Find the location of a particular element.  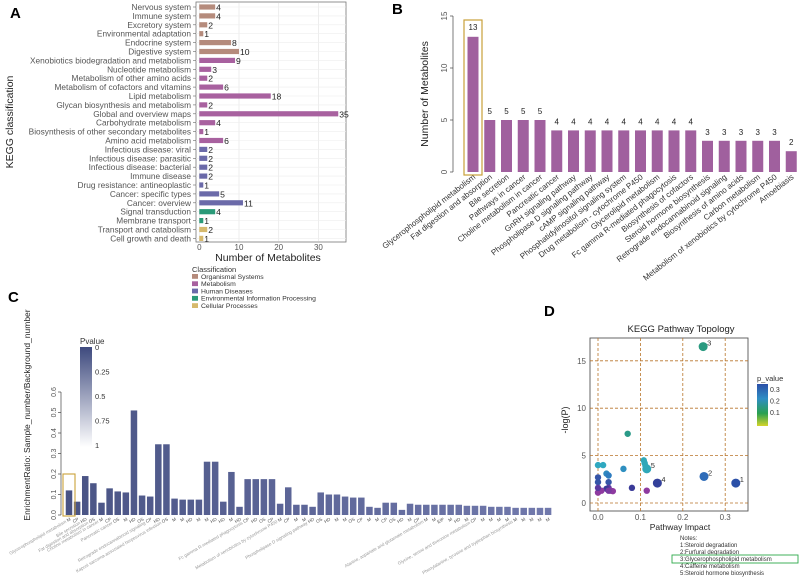

y-tick-label: 0.6 is located at coordinates (54, 392).